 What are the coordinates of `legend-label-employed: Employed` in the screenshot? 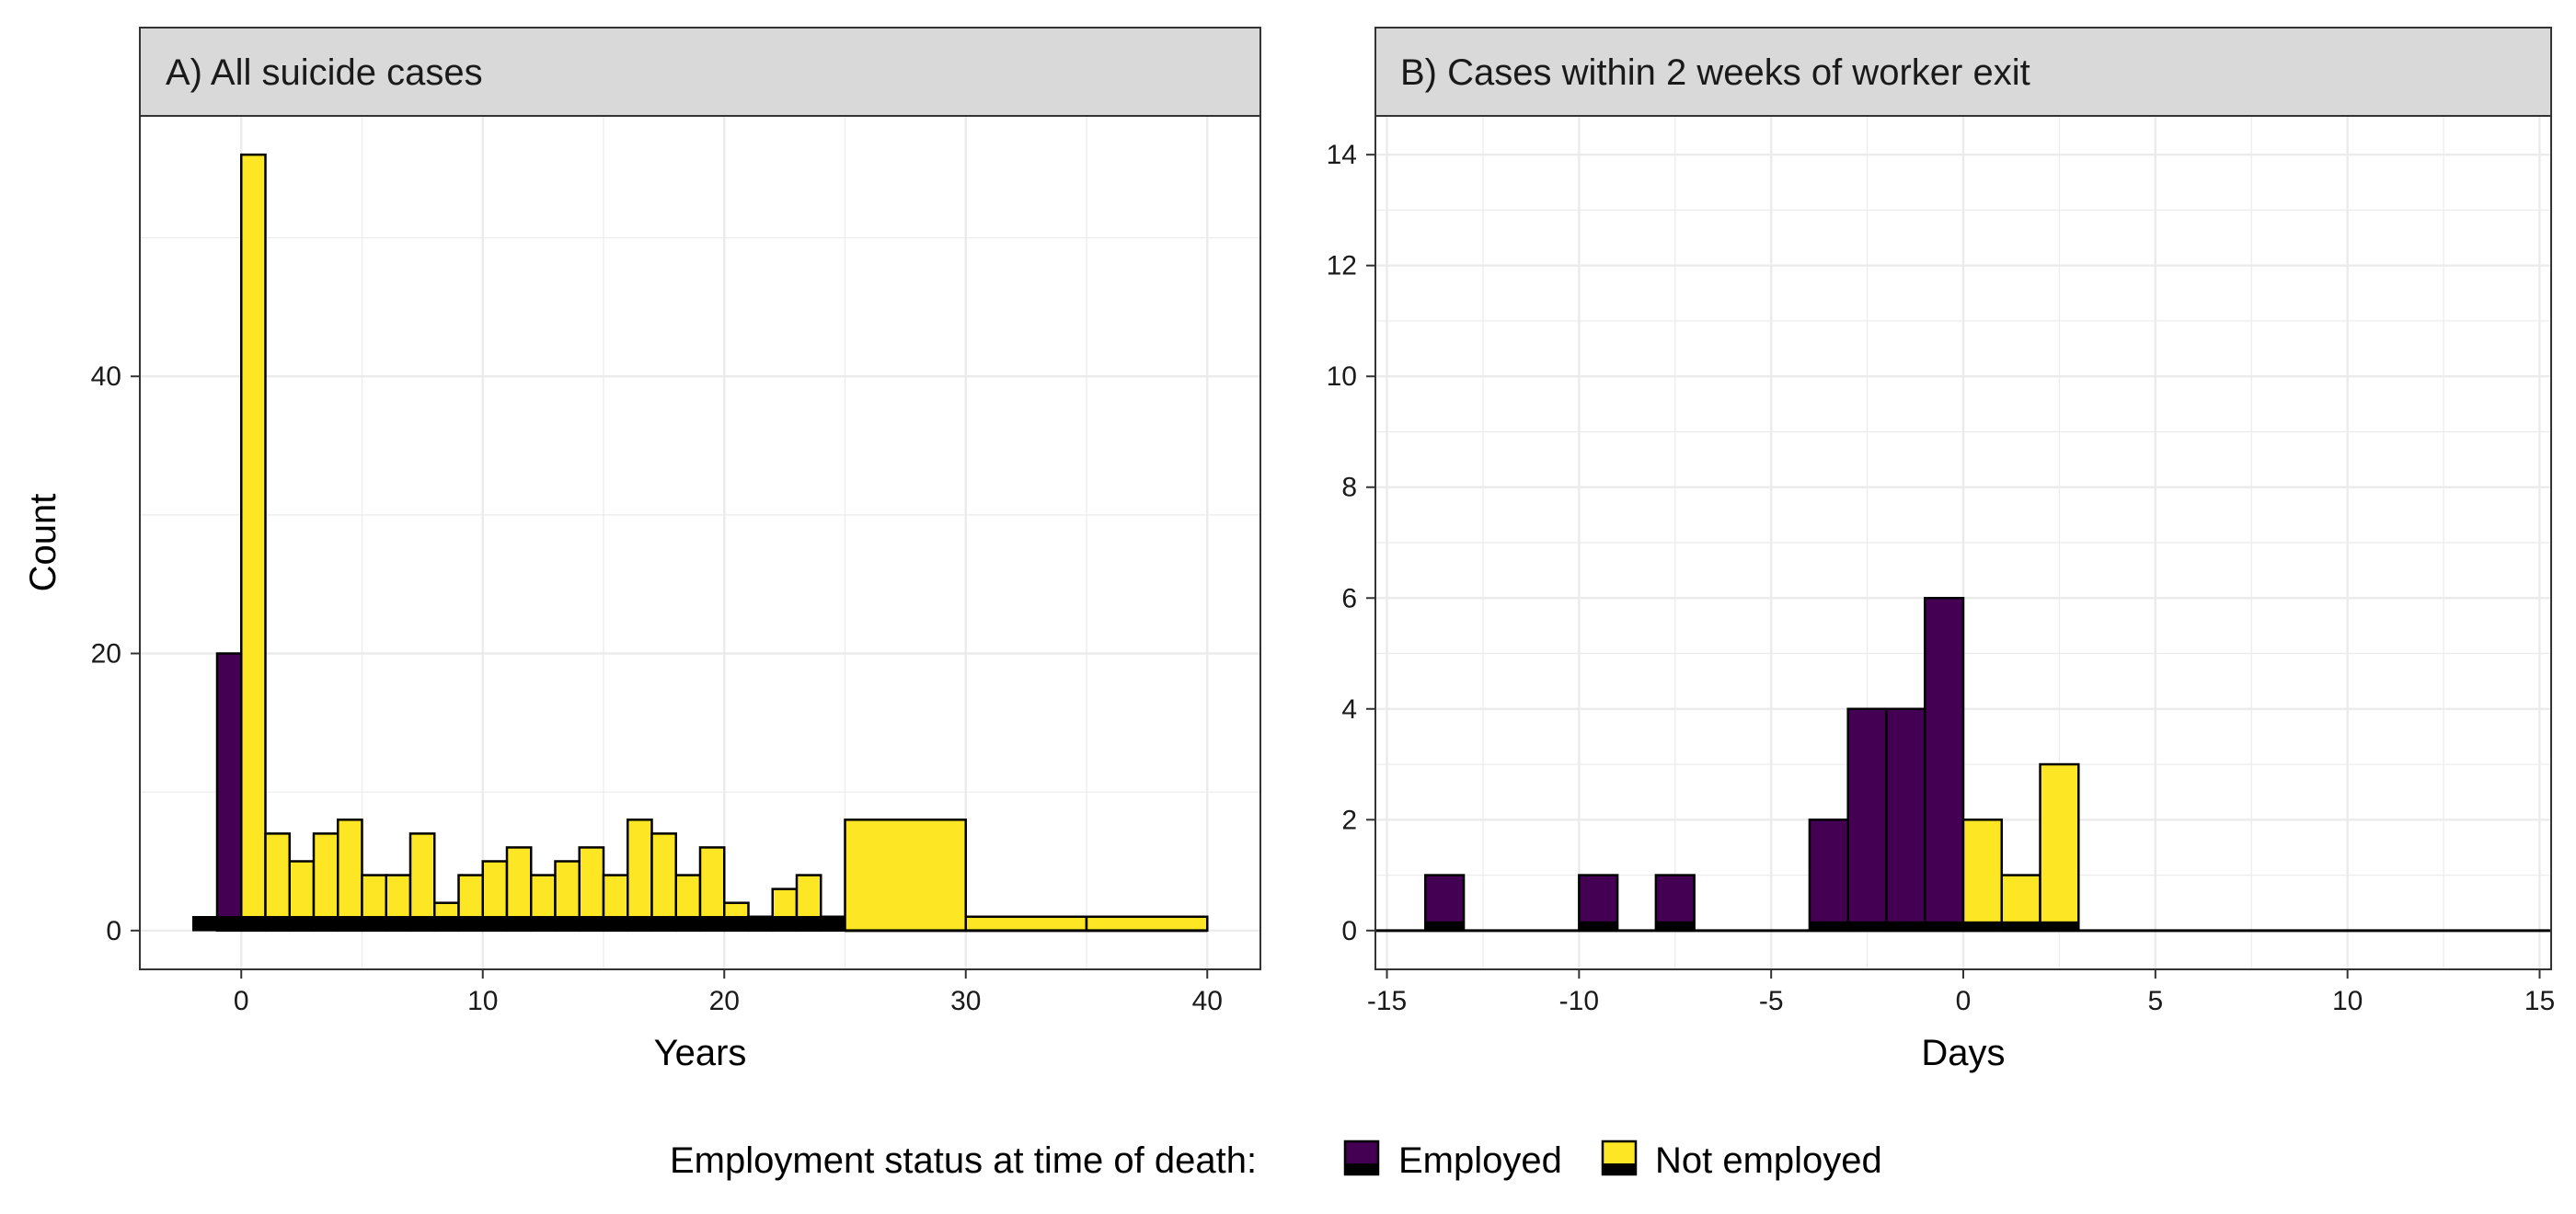 It's located at (1480, 1160).